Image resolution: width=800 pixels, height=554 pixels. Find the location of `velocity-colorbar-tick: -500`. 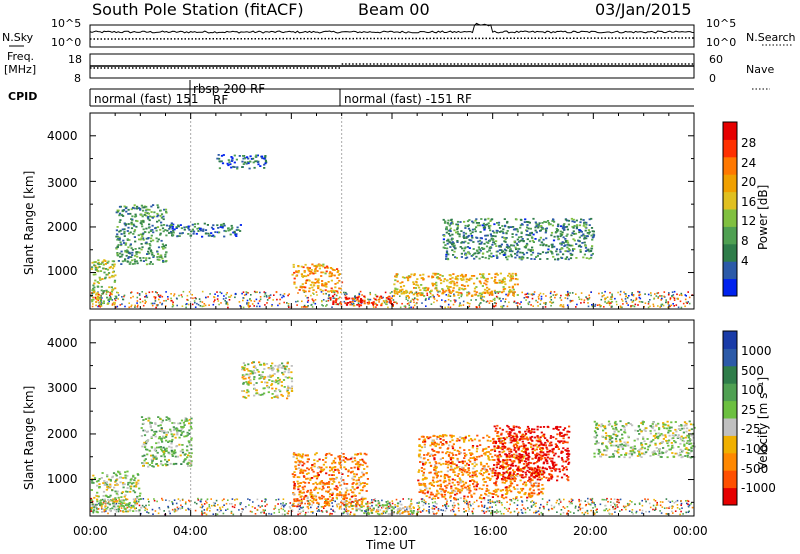

velocity-colorbar-tick: -500 is located at coordinates (755, 468).